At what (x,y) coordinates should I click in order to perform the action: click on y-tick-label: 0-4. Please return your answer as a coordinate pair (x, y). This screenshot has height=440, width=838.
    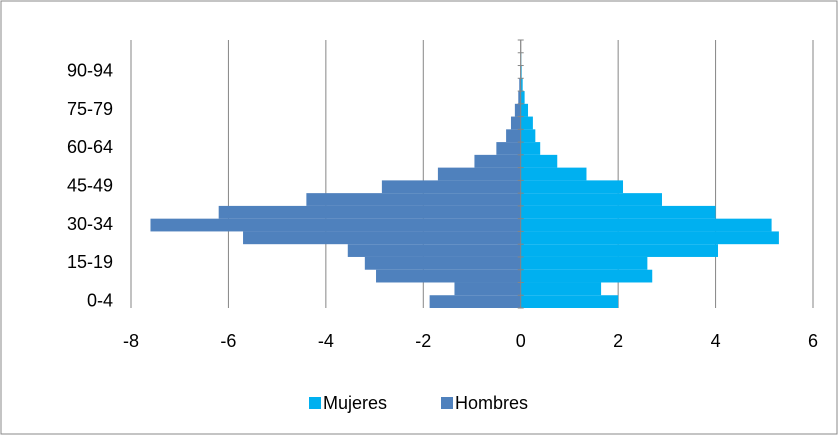
    Looking at the image, I should click on (100, 300).